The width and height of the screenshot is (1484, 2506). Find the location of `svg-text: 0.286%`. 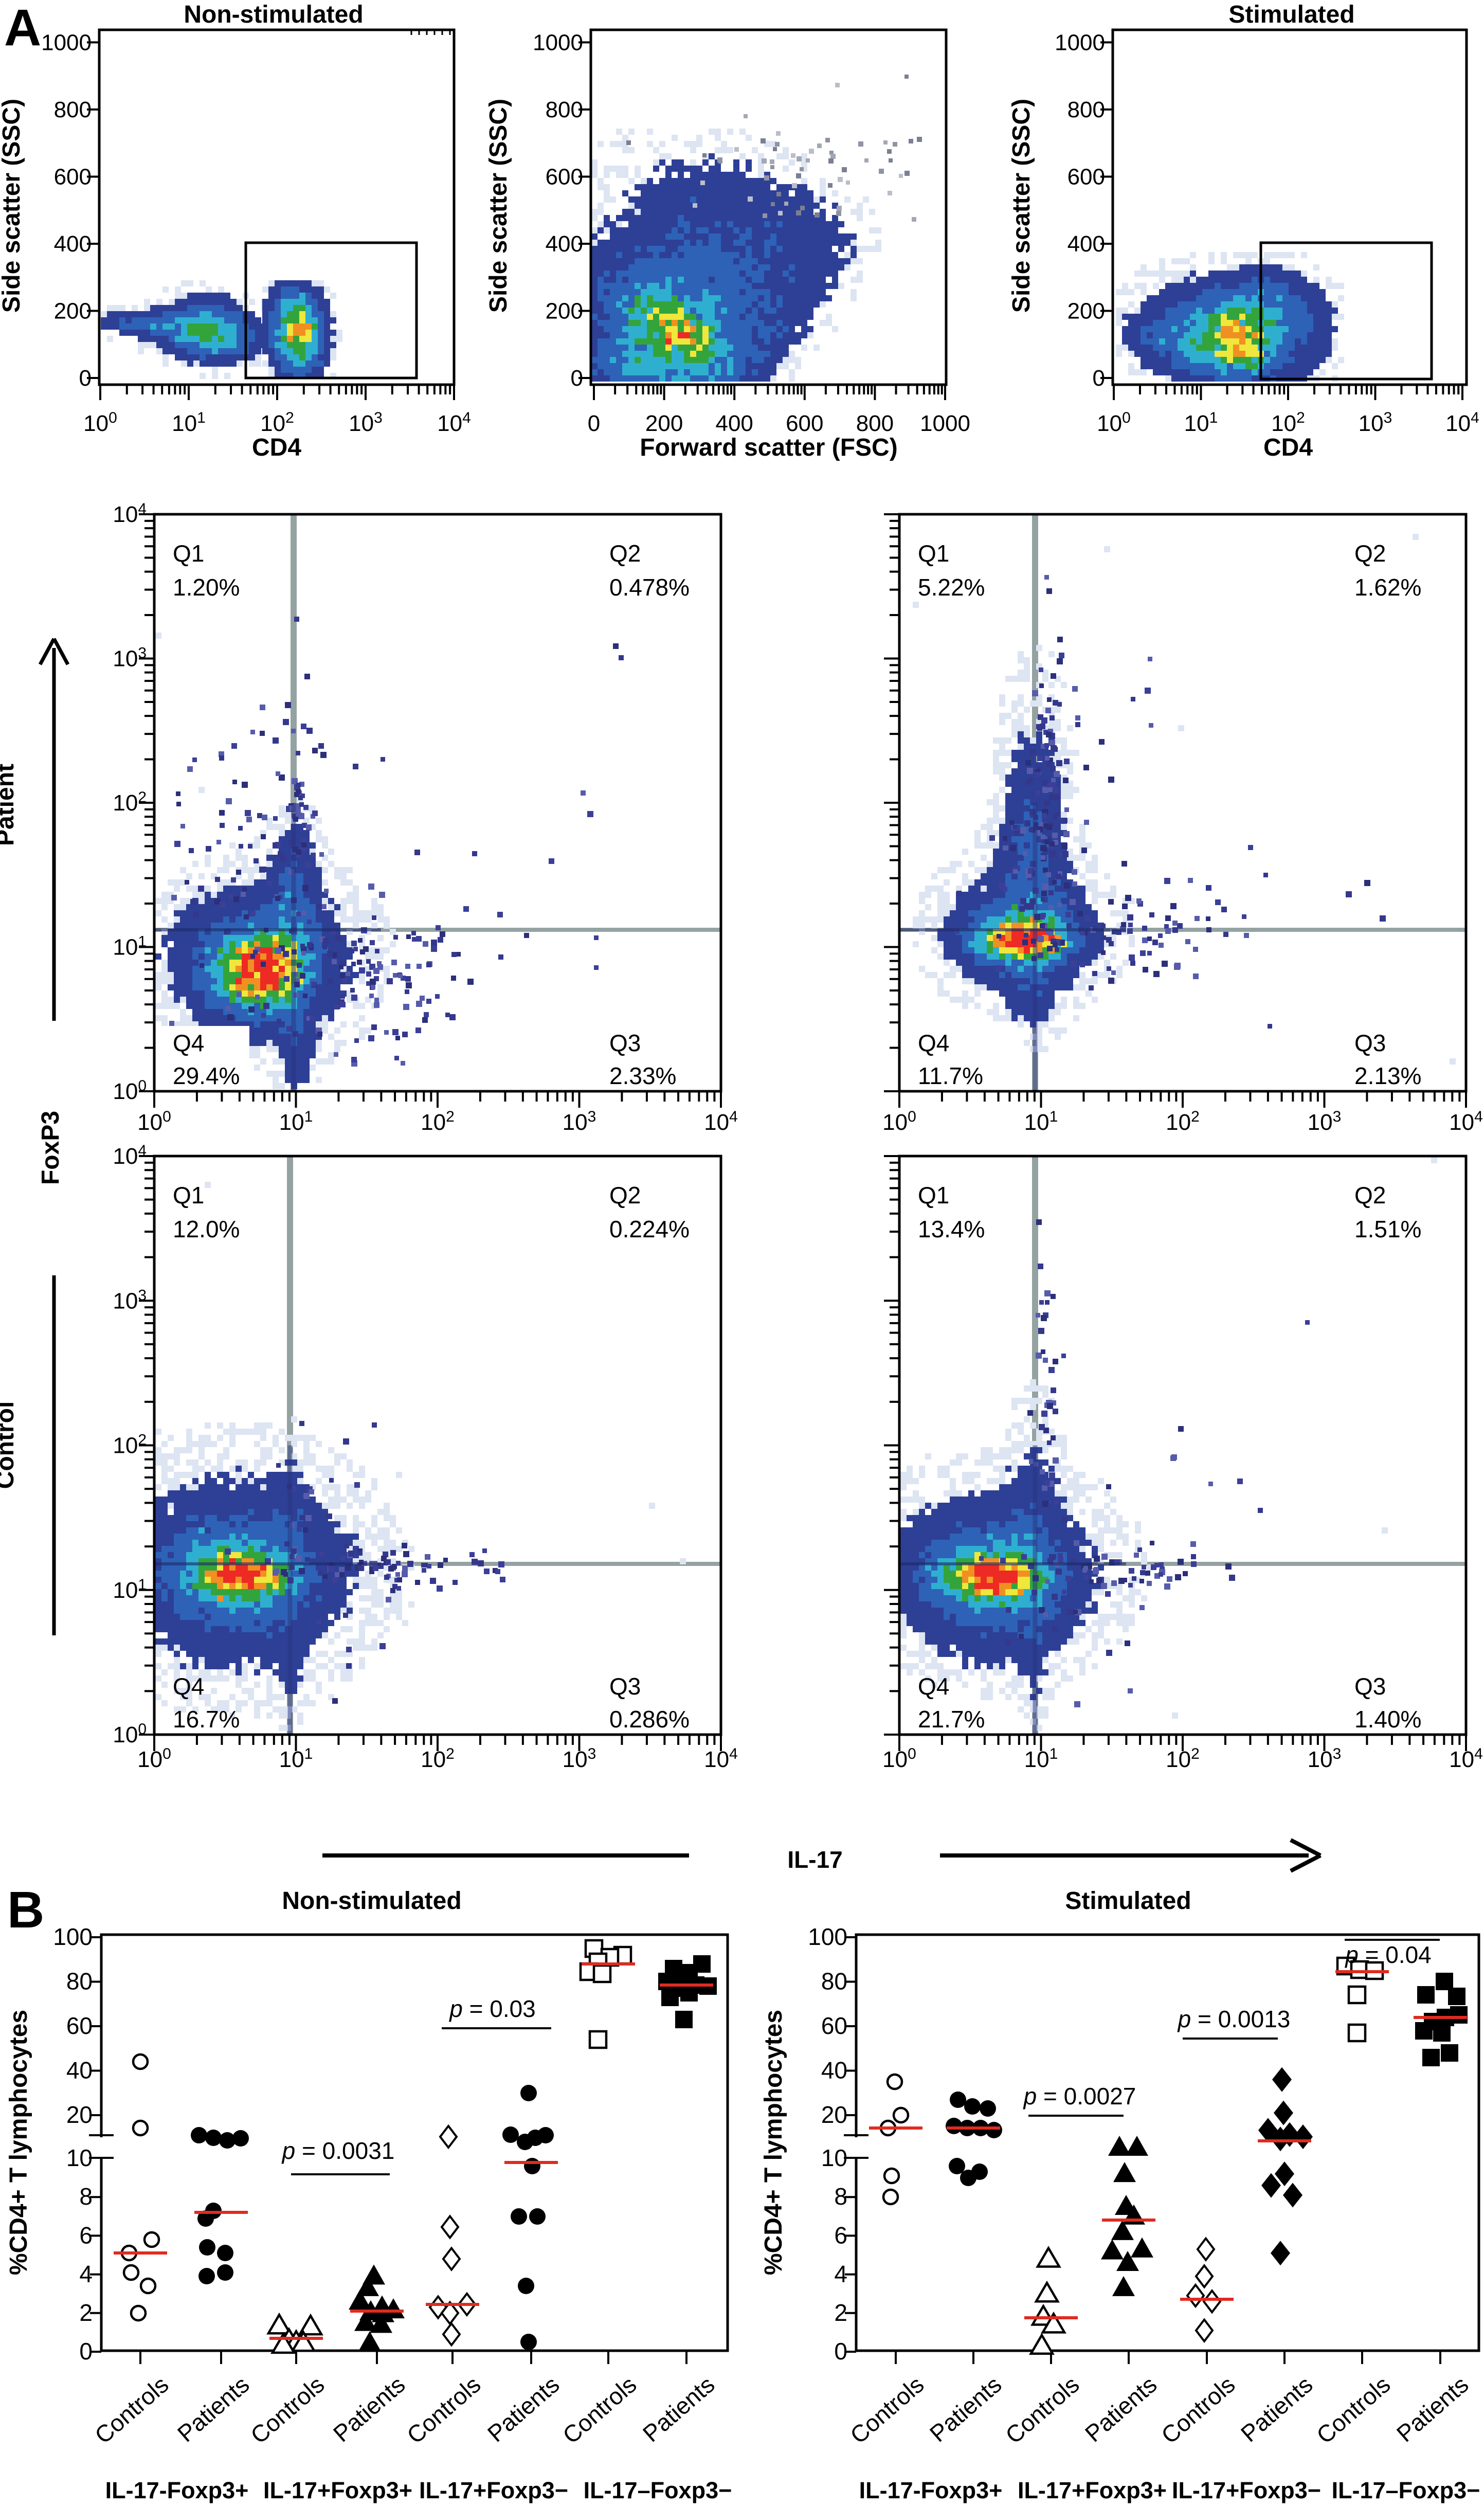

svg-text: 0.286% is located at coordinates (649, 1719).